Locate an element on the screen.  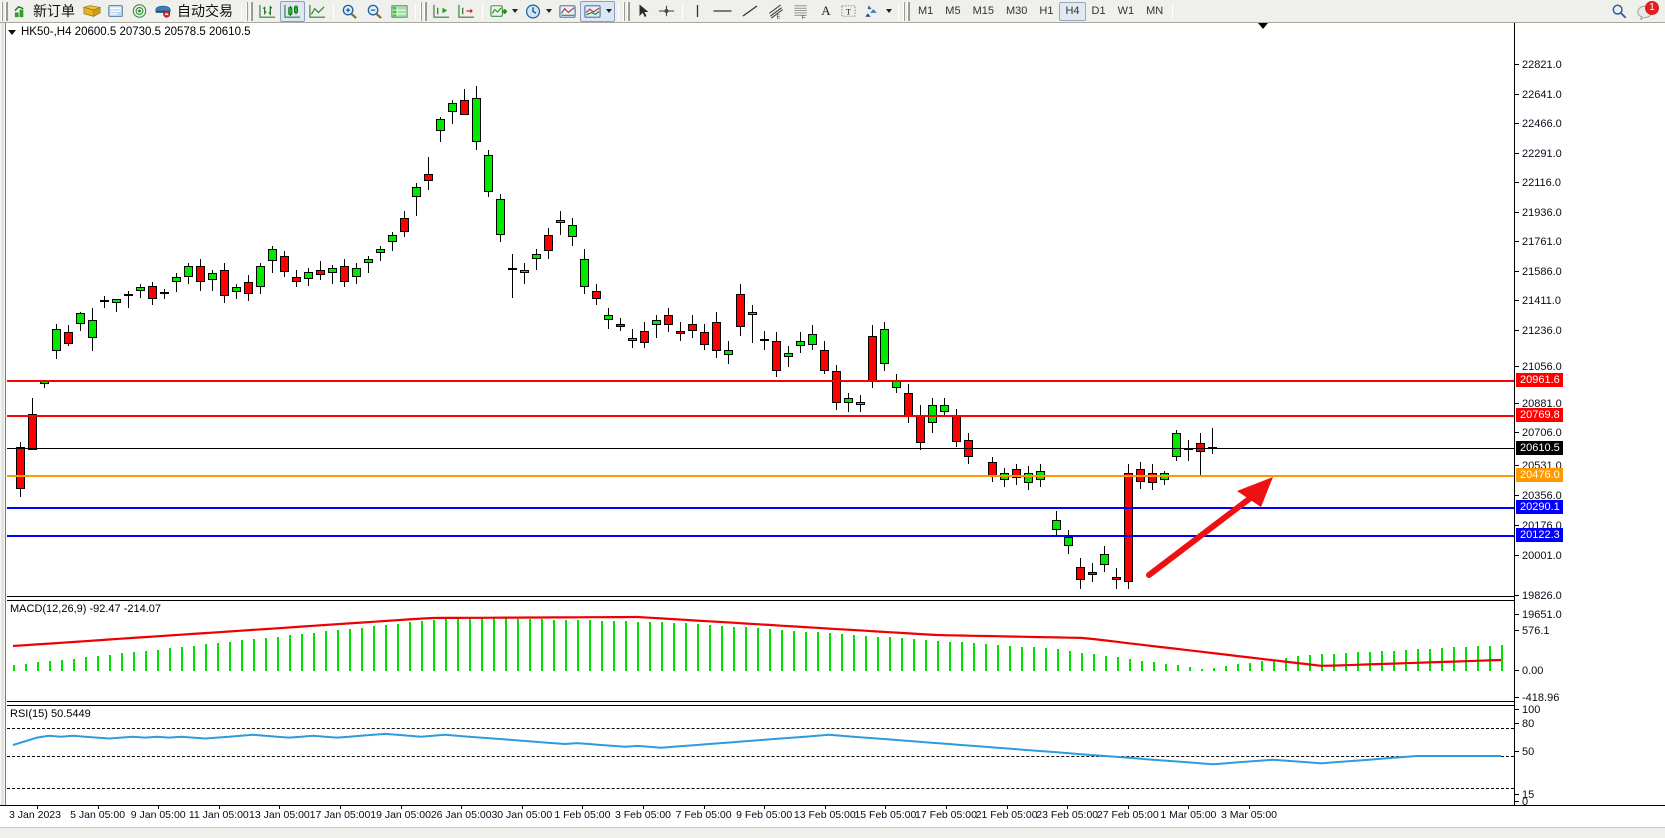
new-order-button: 新订单 is located at coordinates (45, 11).